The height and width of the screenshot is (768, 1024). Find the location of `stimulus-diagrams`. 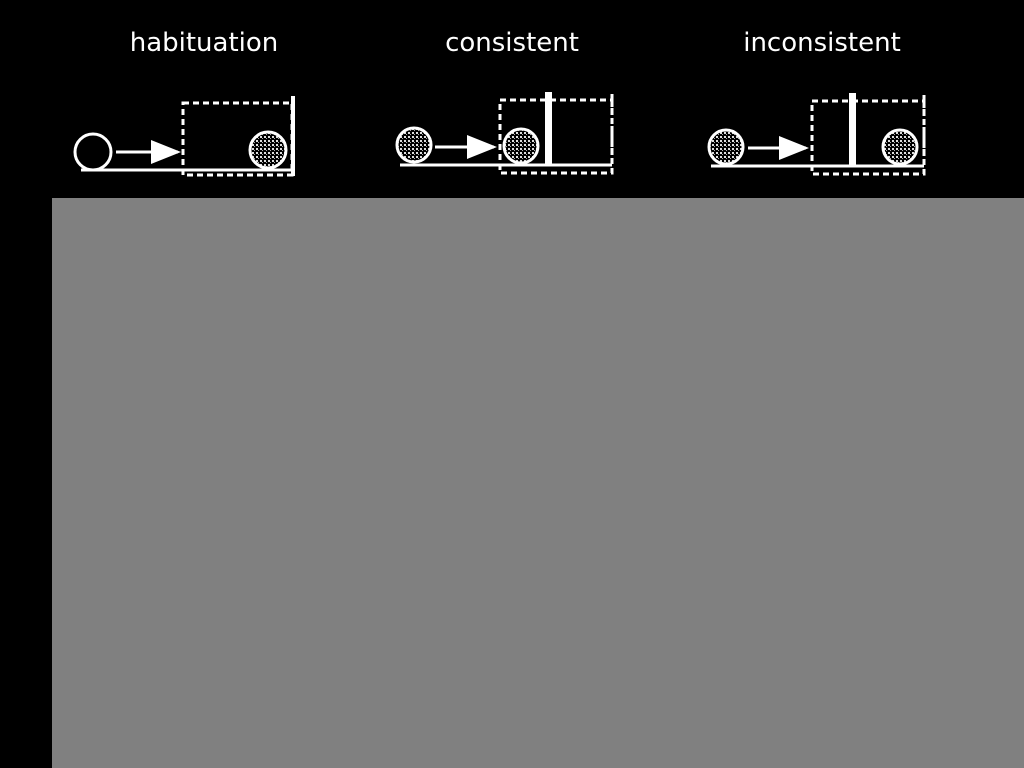

stimulus-diagrams is located at coordinates (499, 134).